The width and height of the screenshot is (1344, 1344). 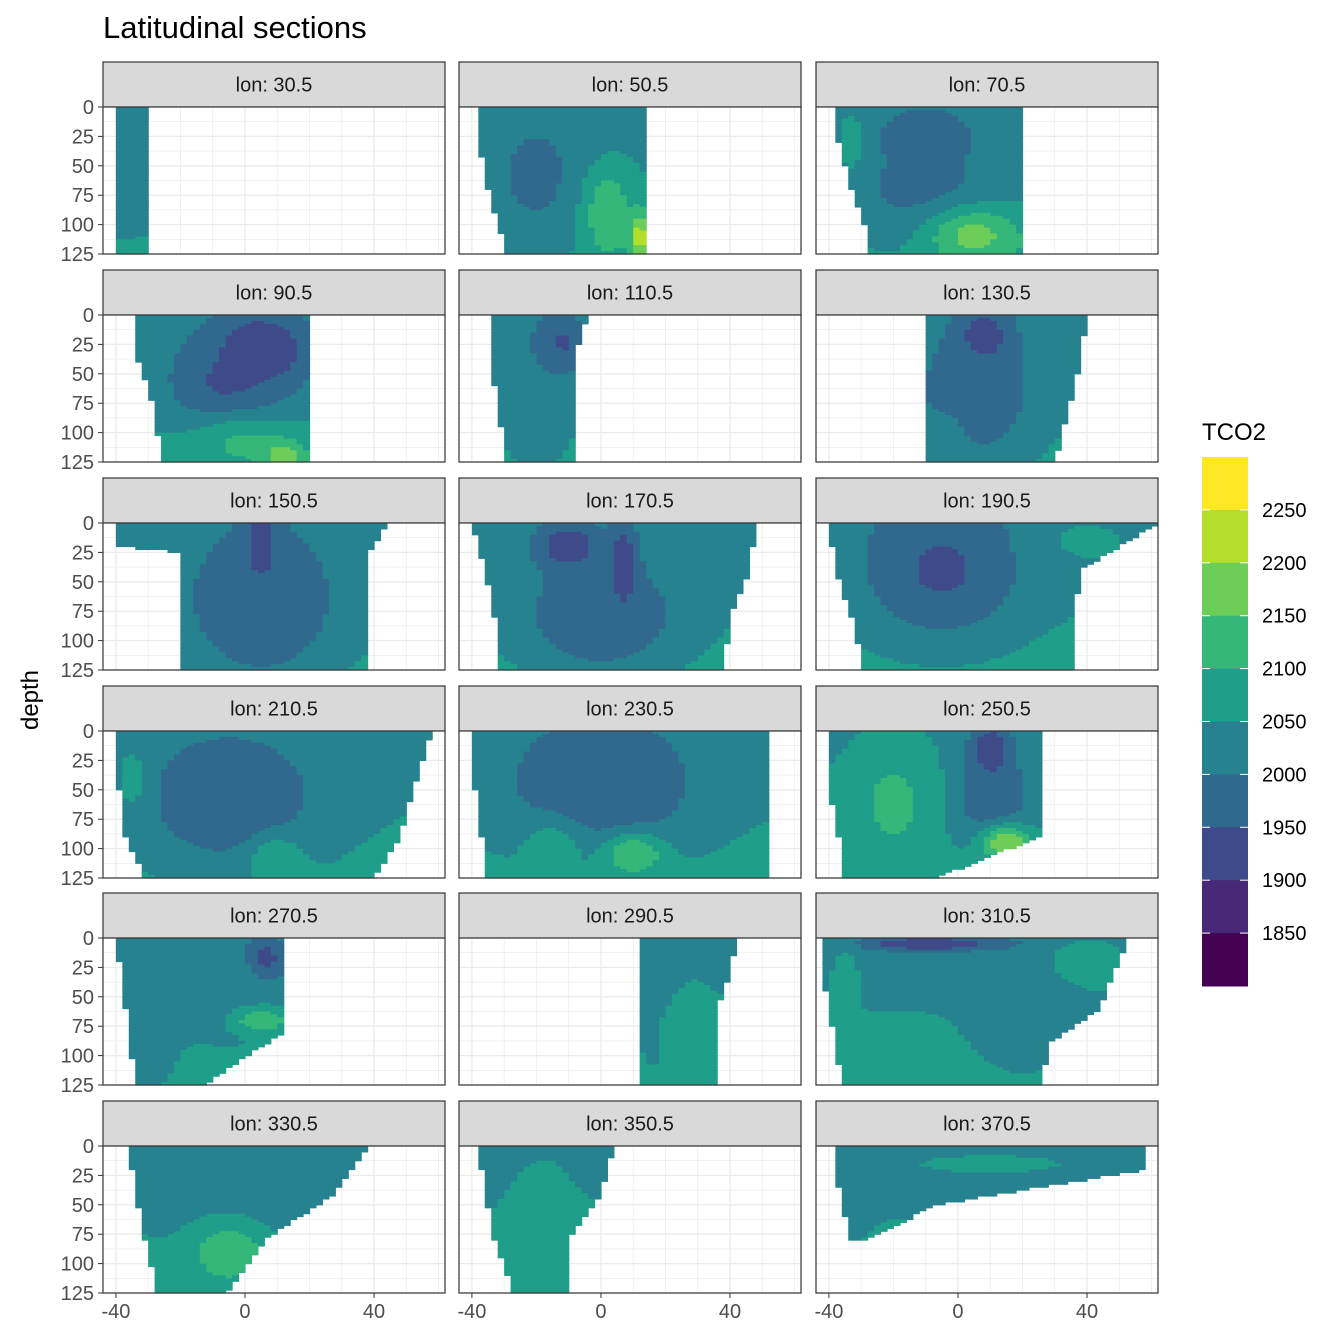 I want to click on facet-strip, so click(x=630, y=292).